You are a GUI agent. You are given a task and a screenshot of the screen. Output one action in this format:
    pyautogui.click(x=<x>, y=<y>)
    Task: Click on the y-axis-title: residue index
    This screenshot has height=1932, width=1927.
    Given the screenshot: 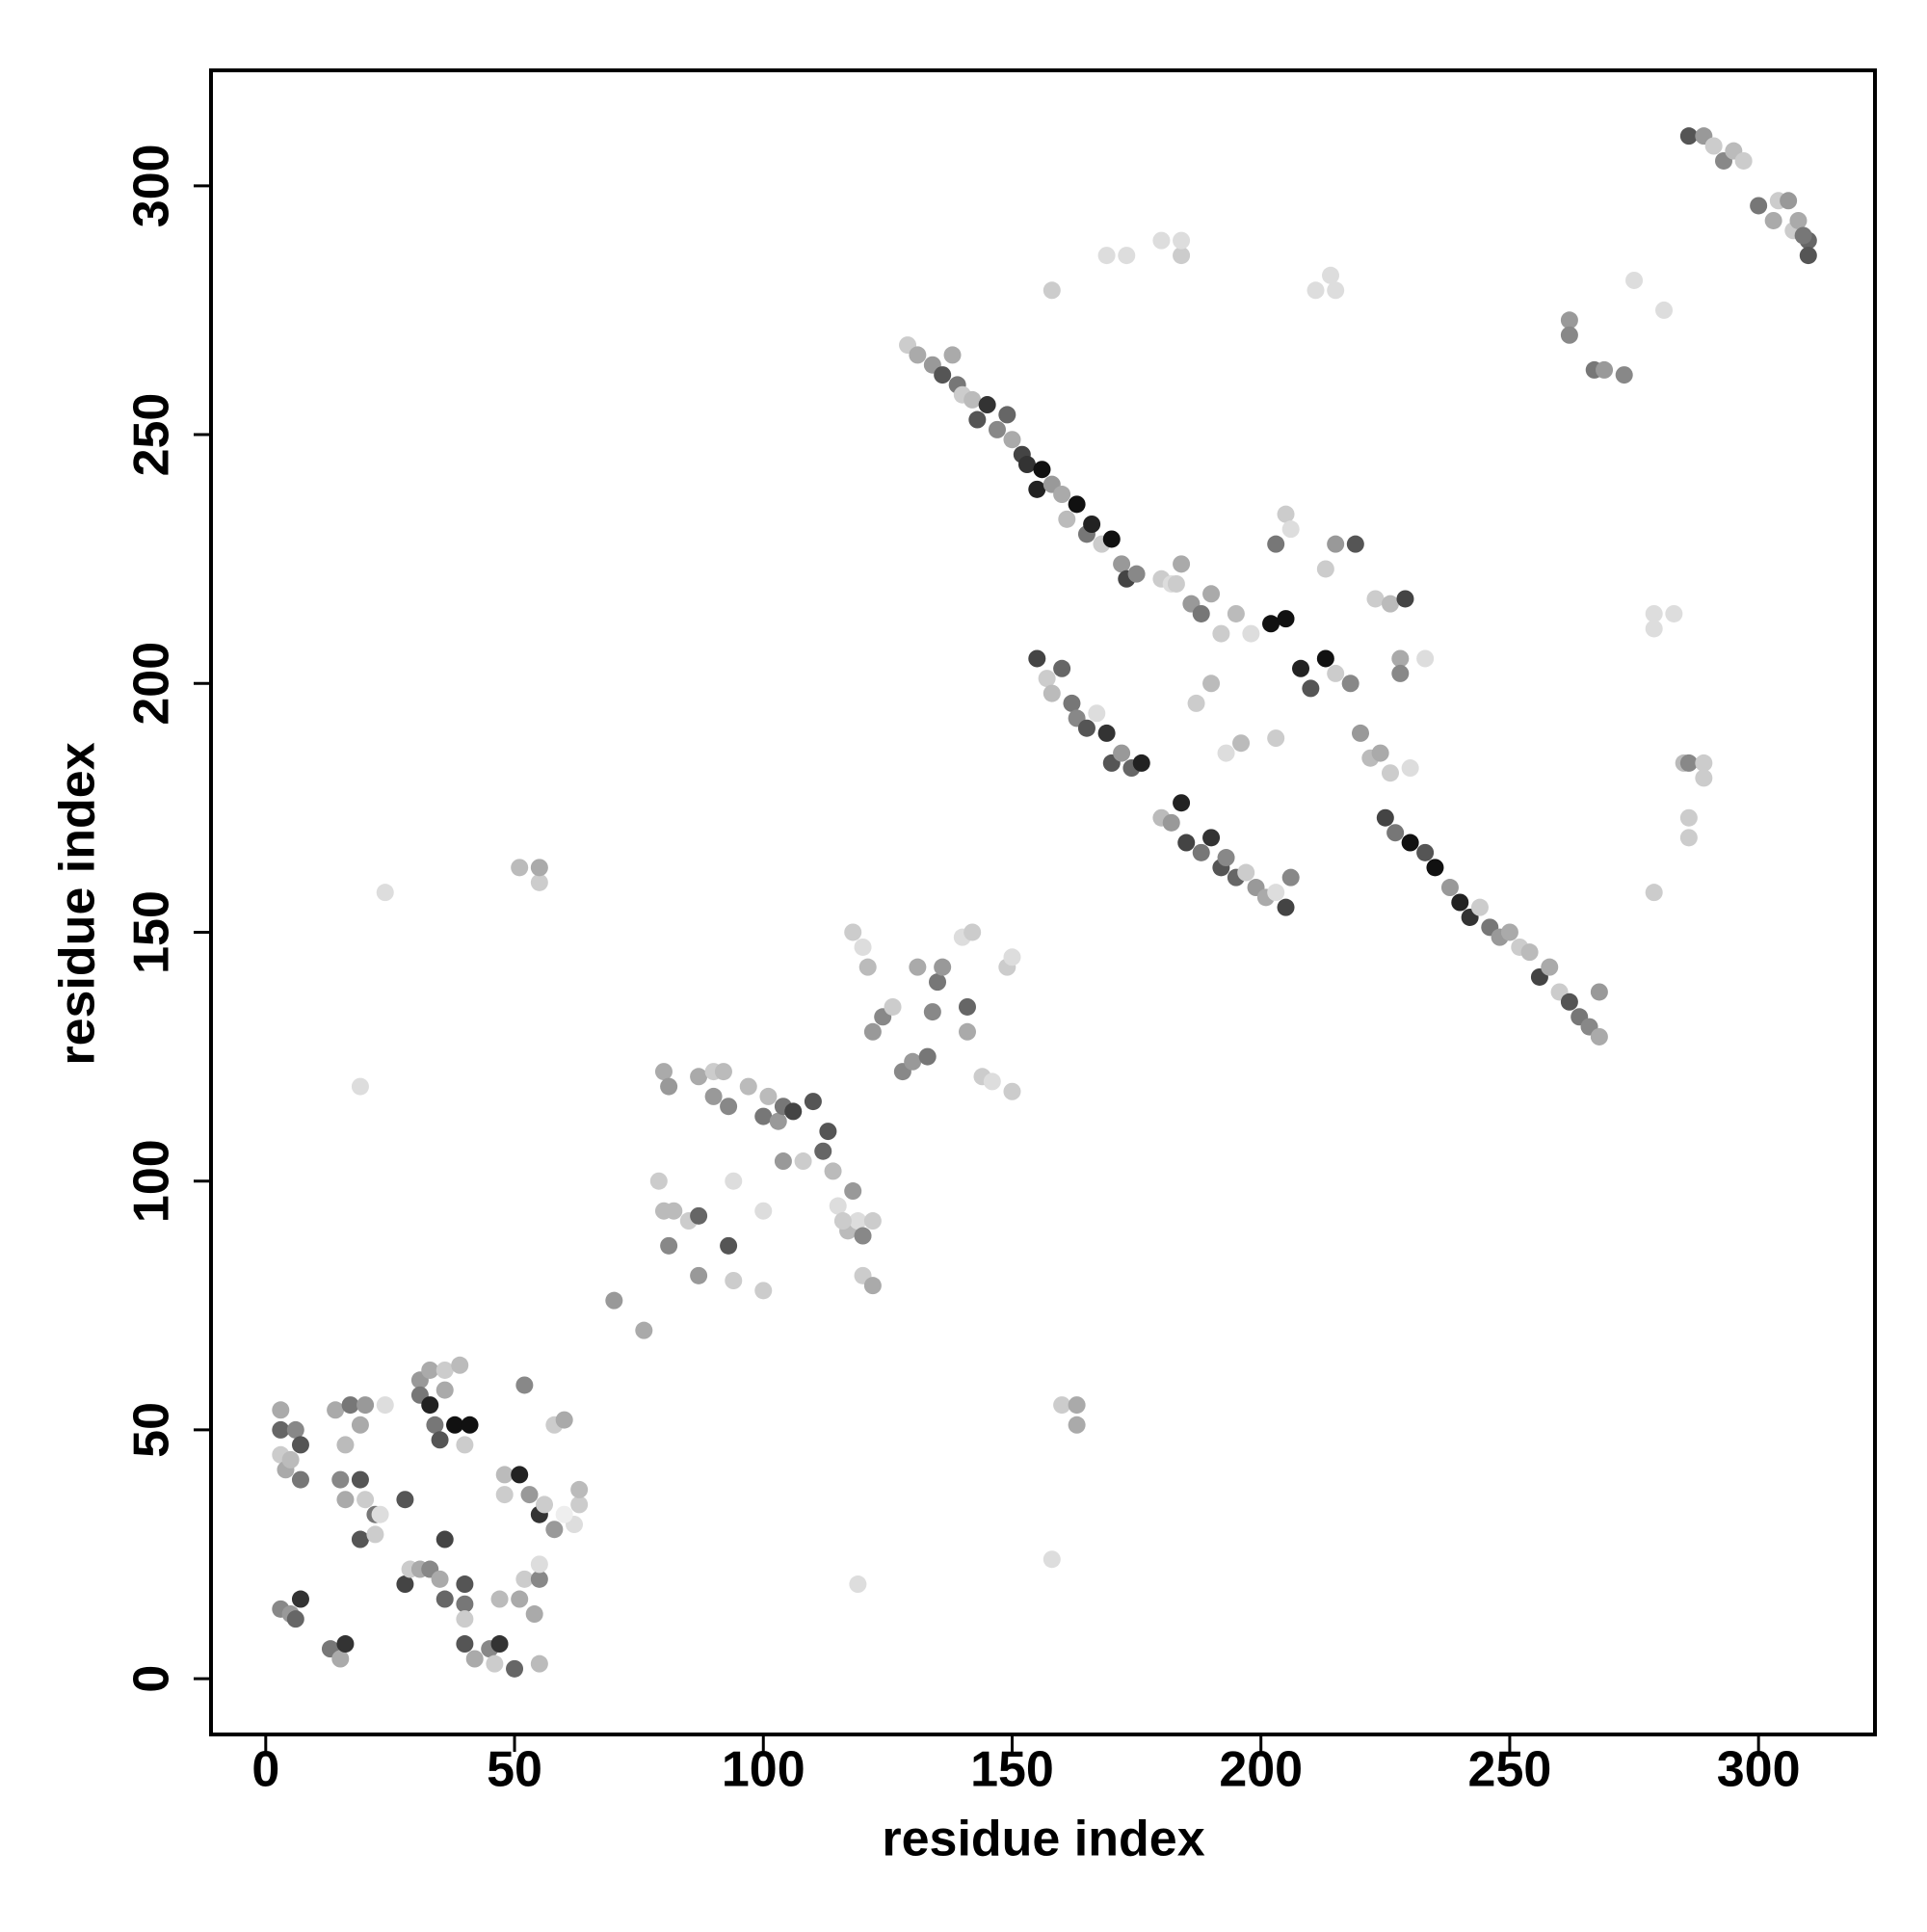 What is the action you would take?
    pyautogui.click(x=78, y=903)
    